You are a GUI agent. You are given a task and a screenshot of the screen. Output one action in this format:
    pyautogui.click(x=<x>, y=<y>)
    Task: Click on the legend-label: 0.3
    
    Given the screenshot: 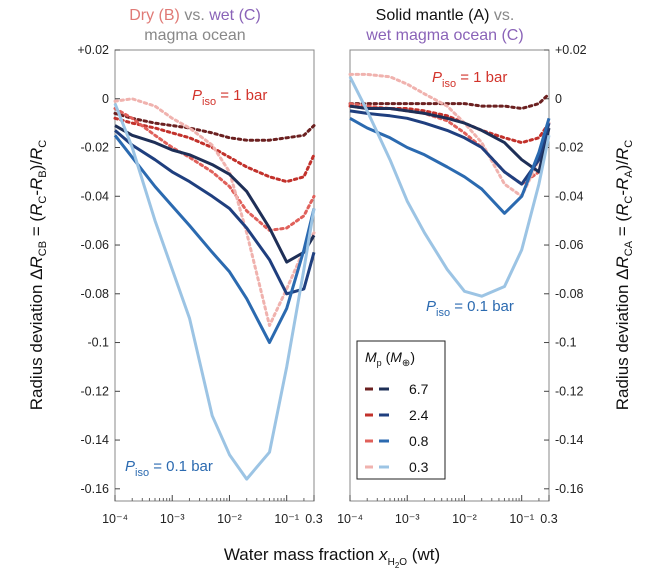 What is the action you would take?
    pyautogui.click(x=419, y=467)
    